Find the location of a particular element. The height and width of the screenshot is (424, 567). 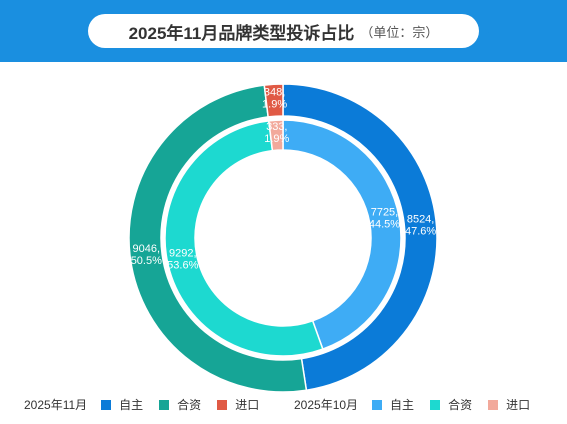

slice-label-outer-2: 348, 1.9% is located at coordinates (274, 98).